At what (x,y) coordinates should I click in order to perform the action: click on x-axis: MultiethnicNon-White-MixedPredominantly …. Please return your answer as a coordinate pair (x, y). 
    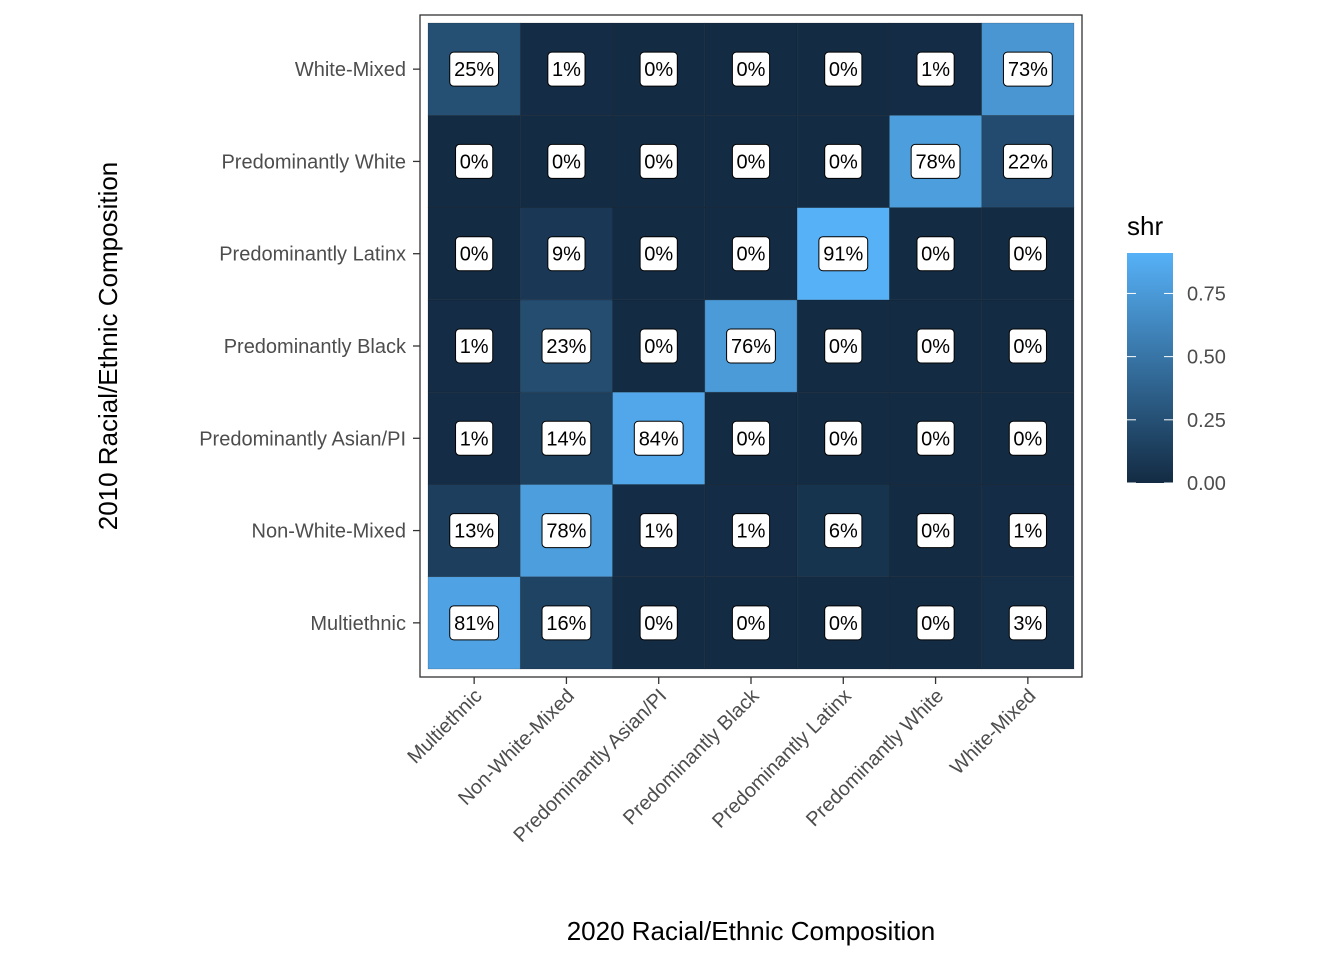
    Looking at the image, I should click on (722, 762).